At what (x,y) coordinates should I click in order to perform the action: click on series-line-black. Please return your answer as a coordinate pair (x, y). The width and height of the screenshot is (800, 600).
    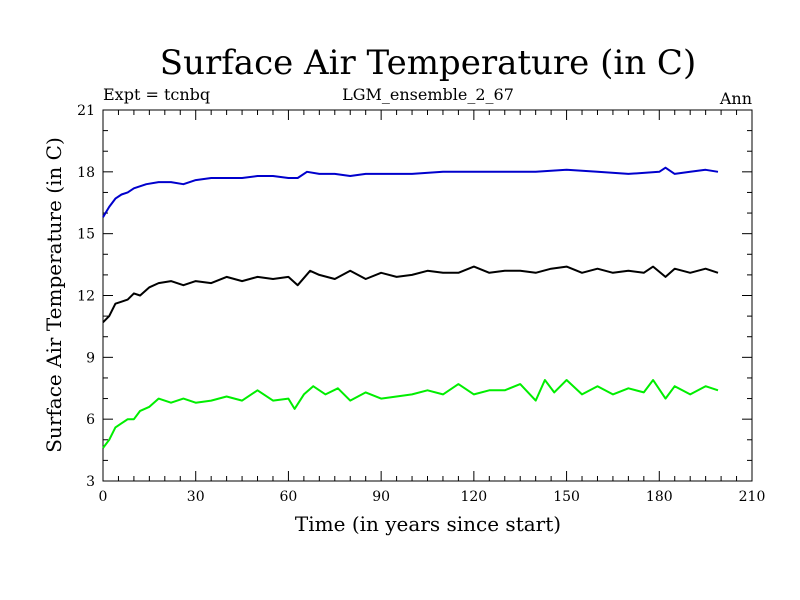
    Looking at the image, I should click on (410, 294).